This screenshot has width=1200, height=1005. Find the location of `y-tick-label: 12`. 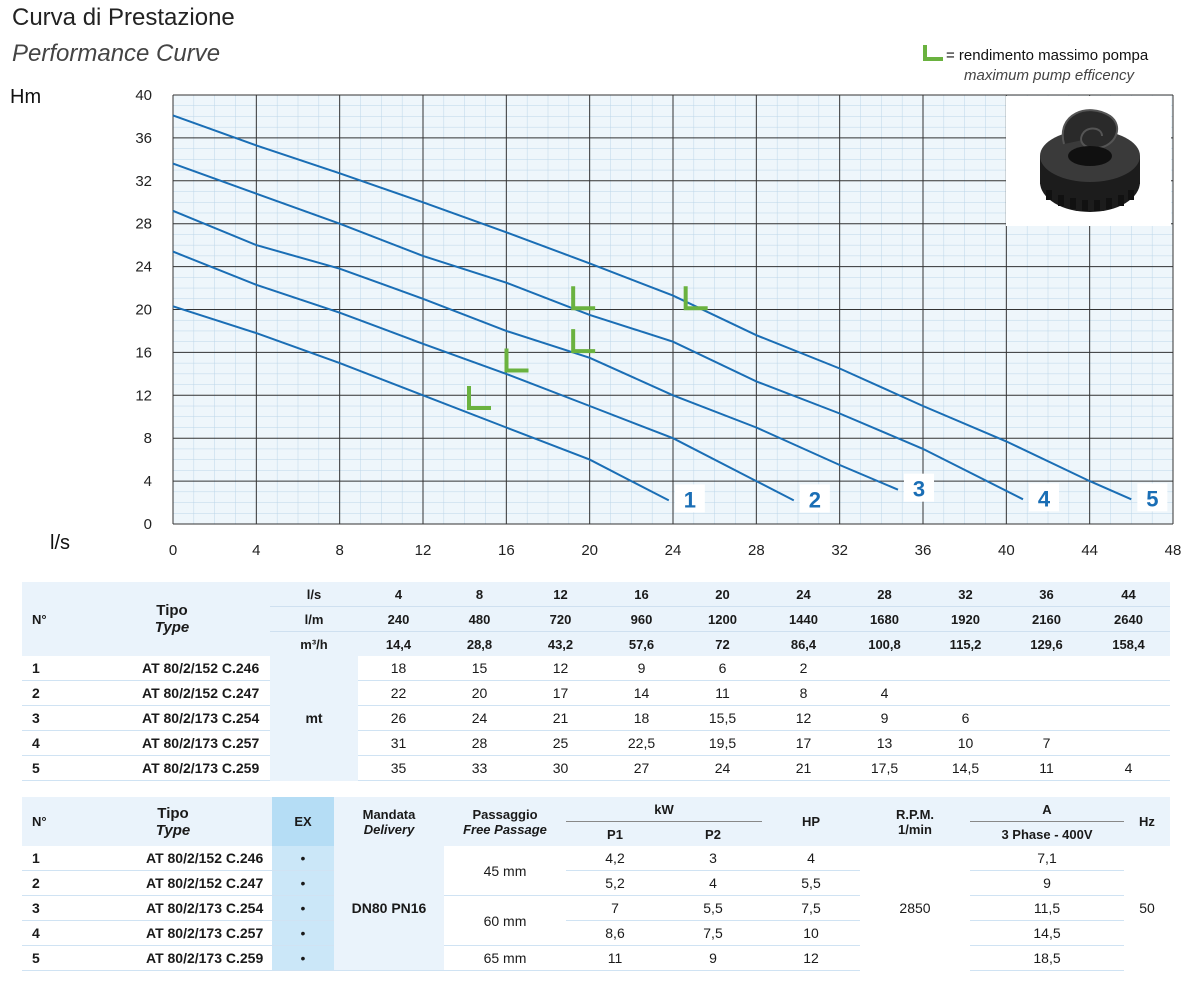

y-tick-label: 12 is located at coordinates (143, 395).